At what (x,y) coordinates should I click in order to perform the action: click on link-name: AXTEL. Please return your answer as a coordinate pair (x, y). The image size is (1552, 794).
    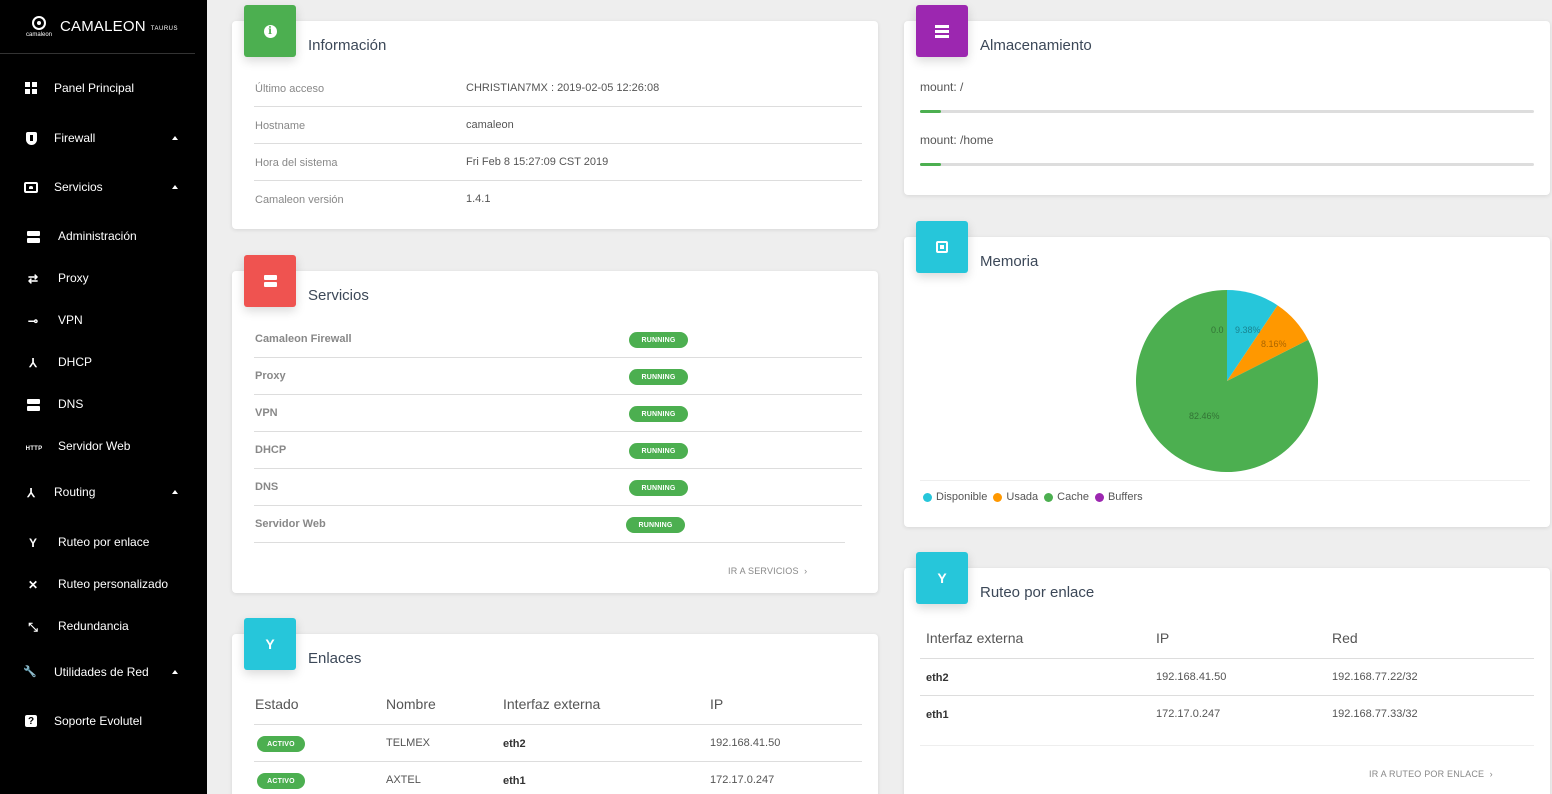
    Looking at the image, I should click on (403, 780).